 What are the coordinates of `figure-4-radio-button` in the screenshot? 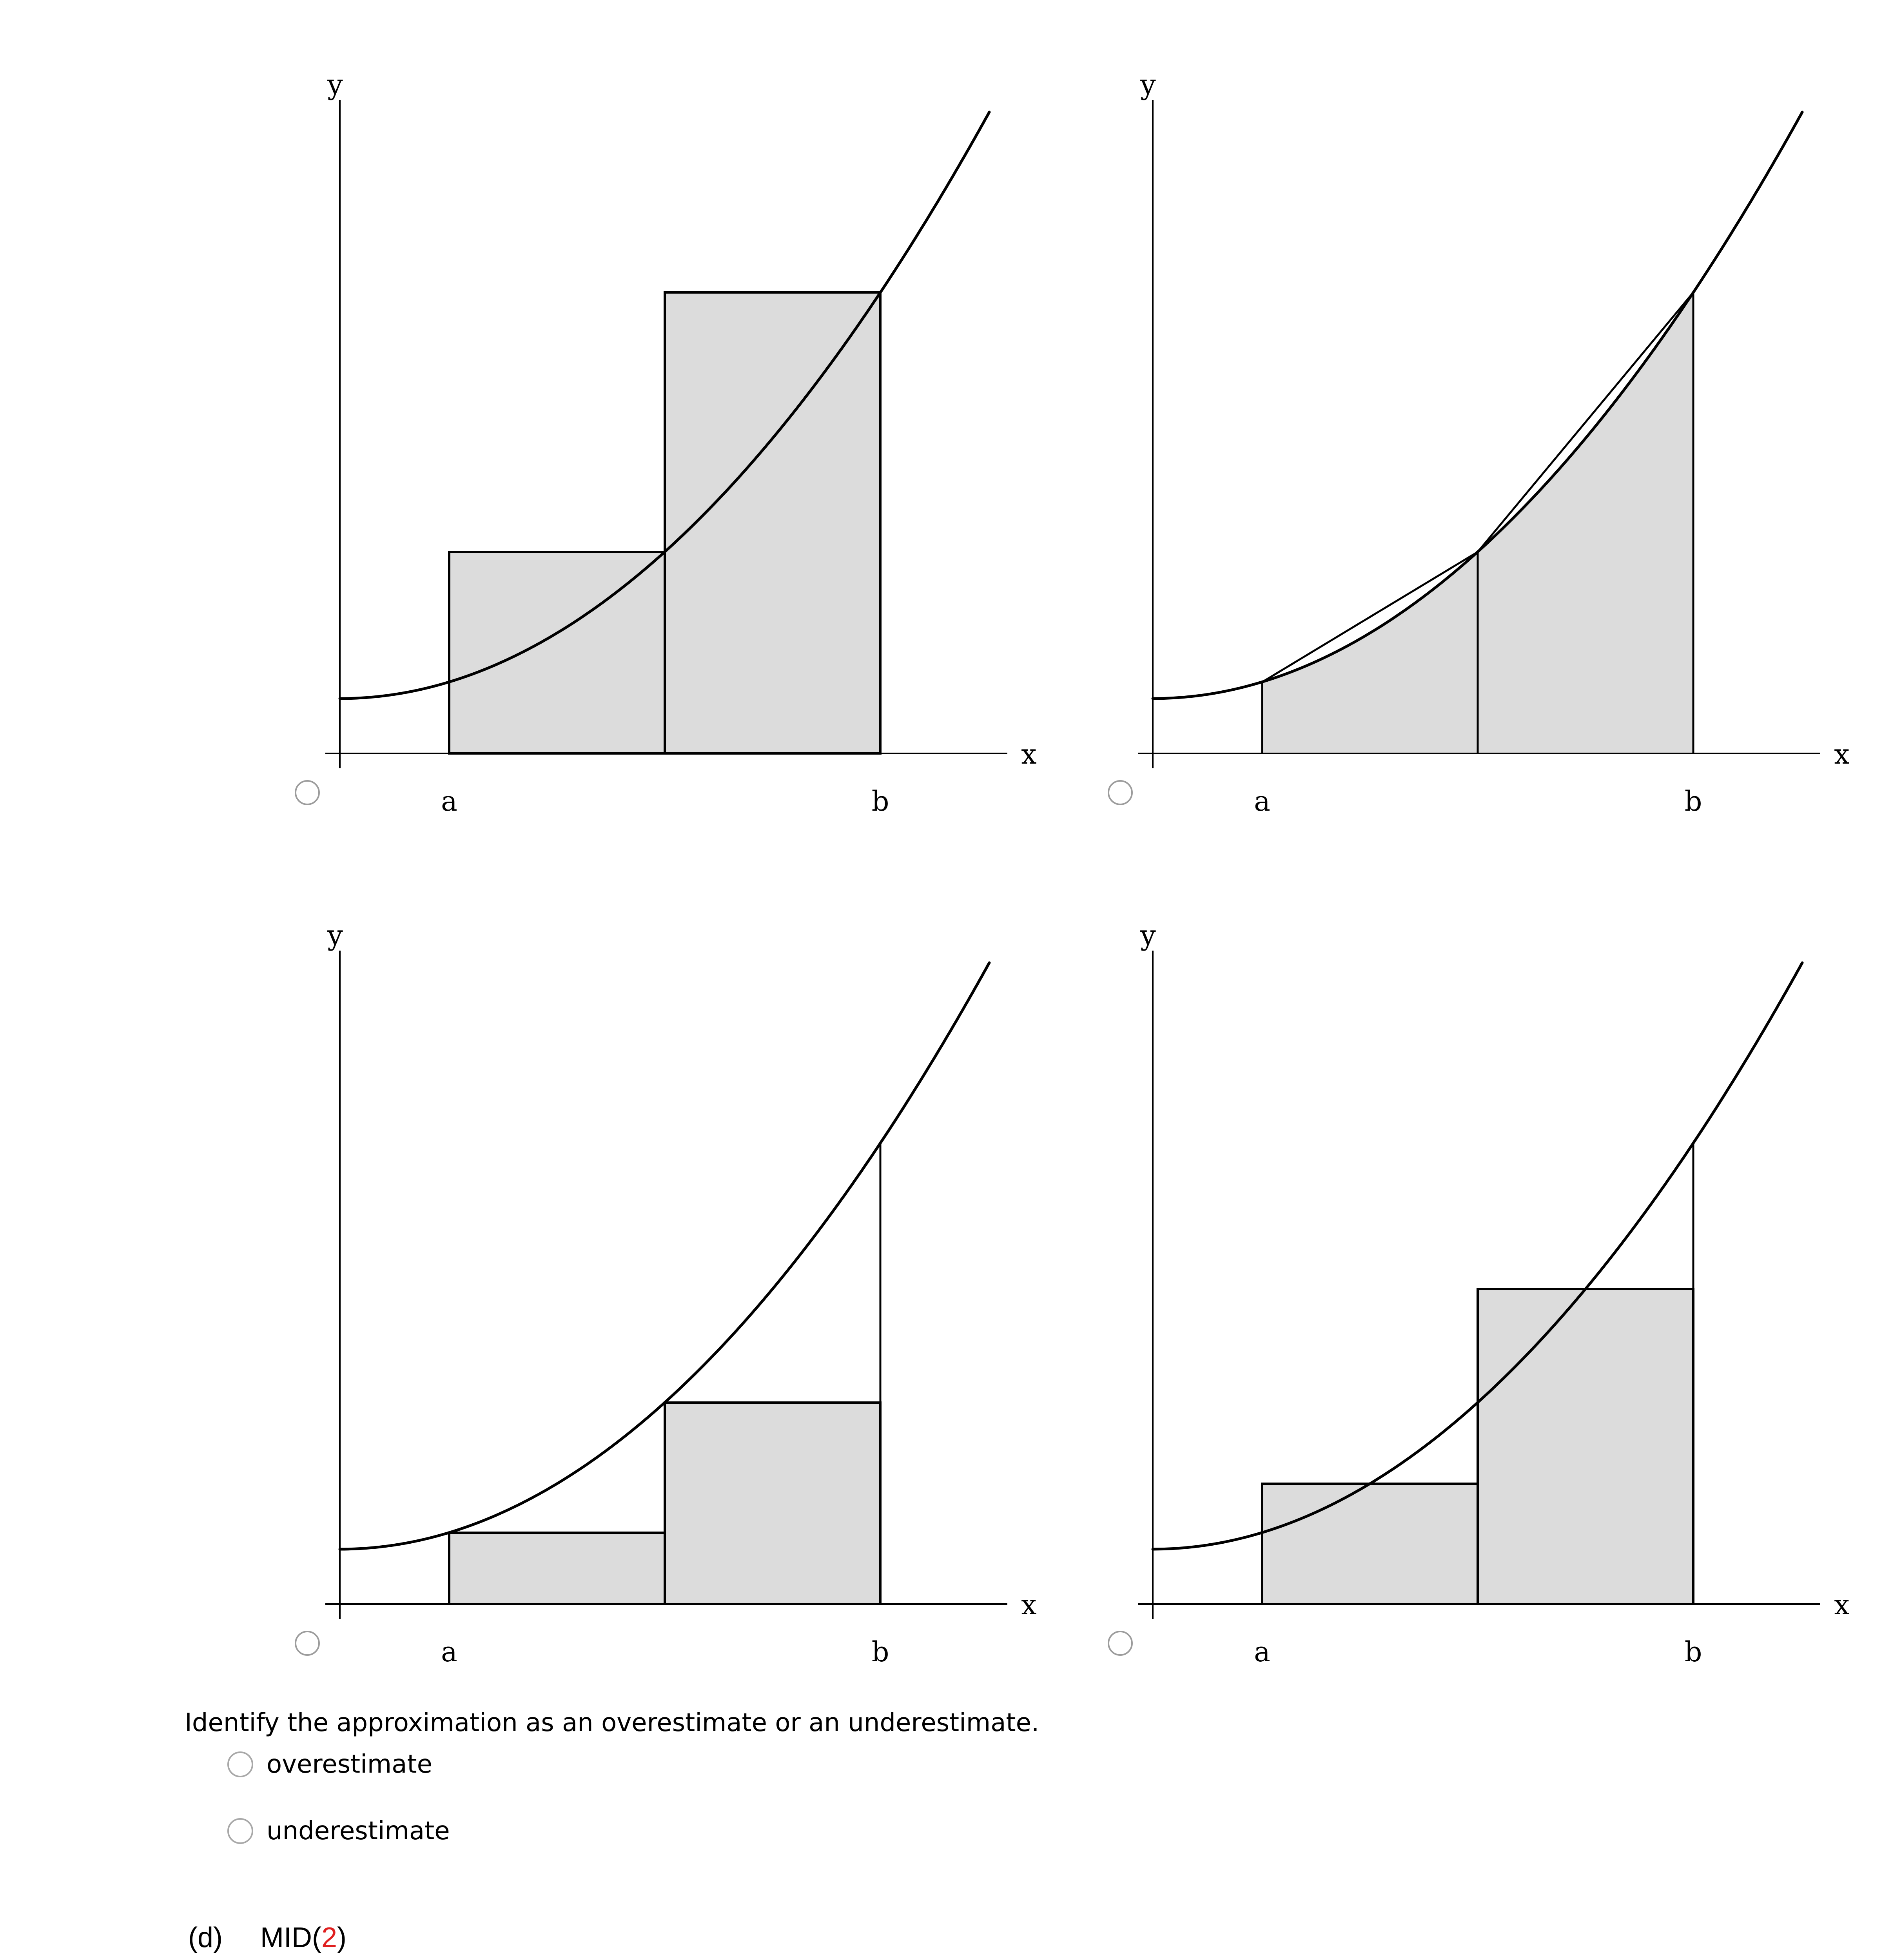 It's located at (1120, 1644).